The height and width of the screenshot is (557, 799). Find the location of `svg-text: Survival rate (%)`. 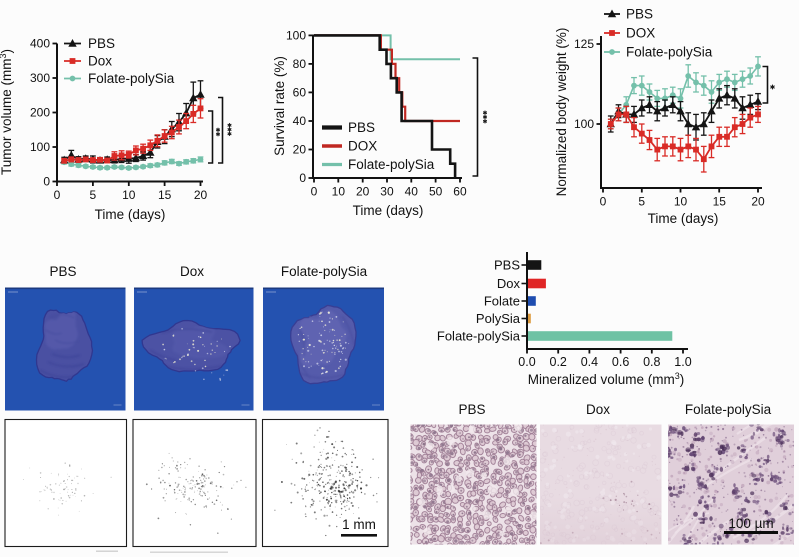

svg-text: Survival rate (%) is located at coordinates (279, 106).